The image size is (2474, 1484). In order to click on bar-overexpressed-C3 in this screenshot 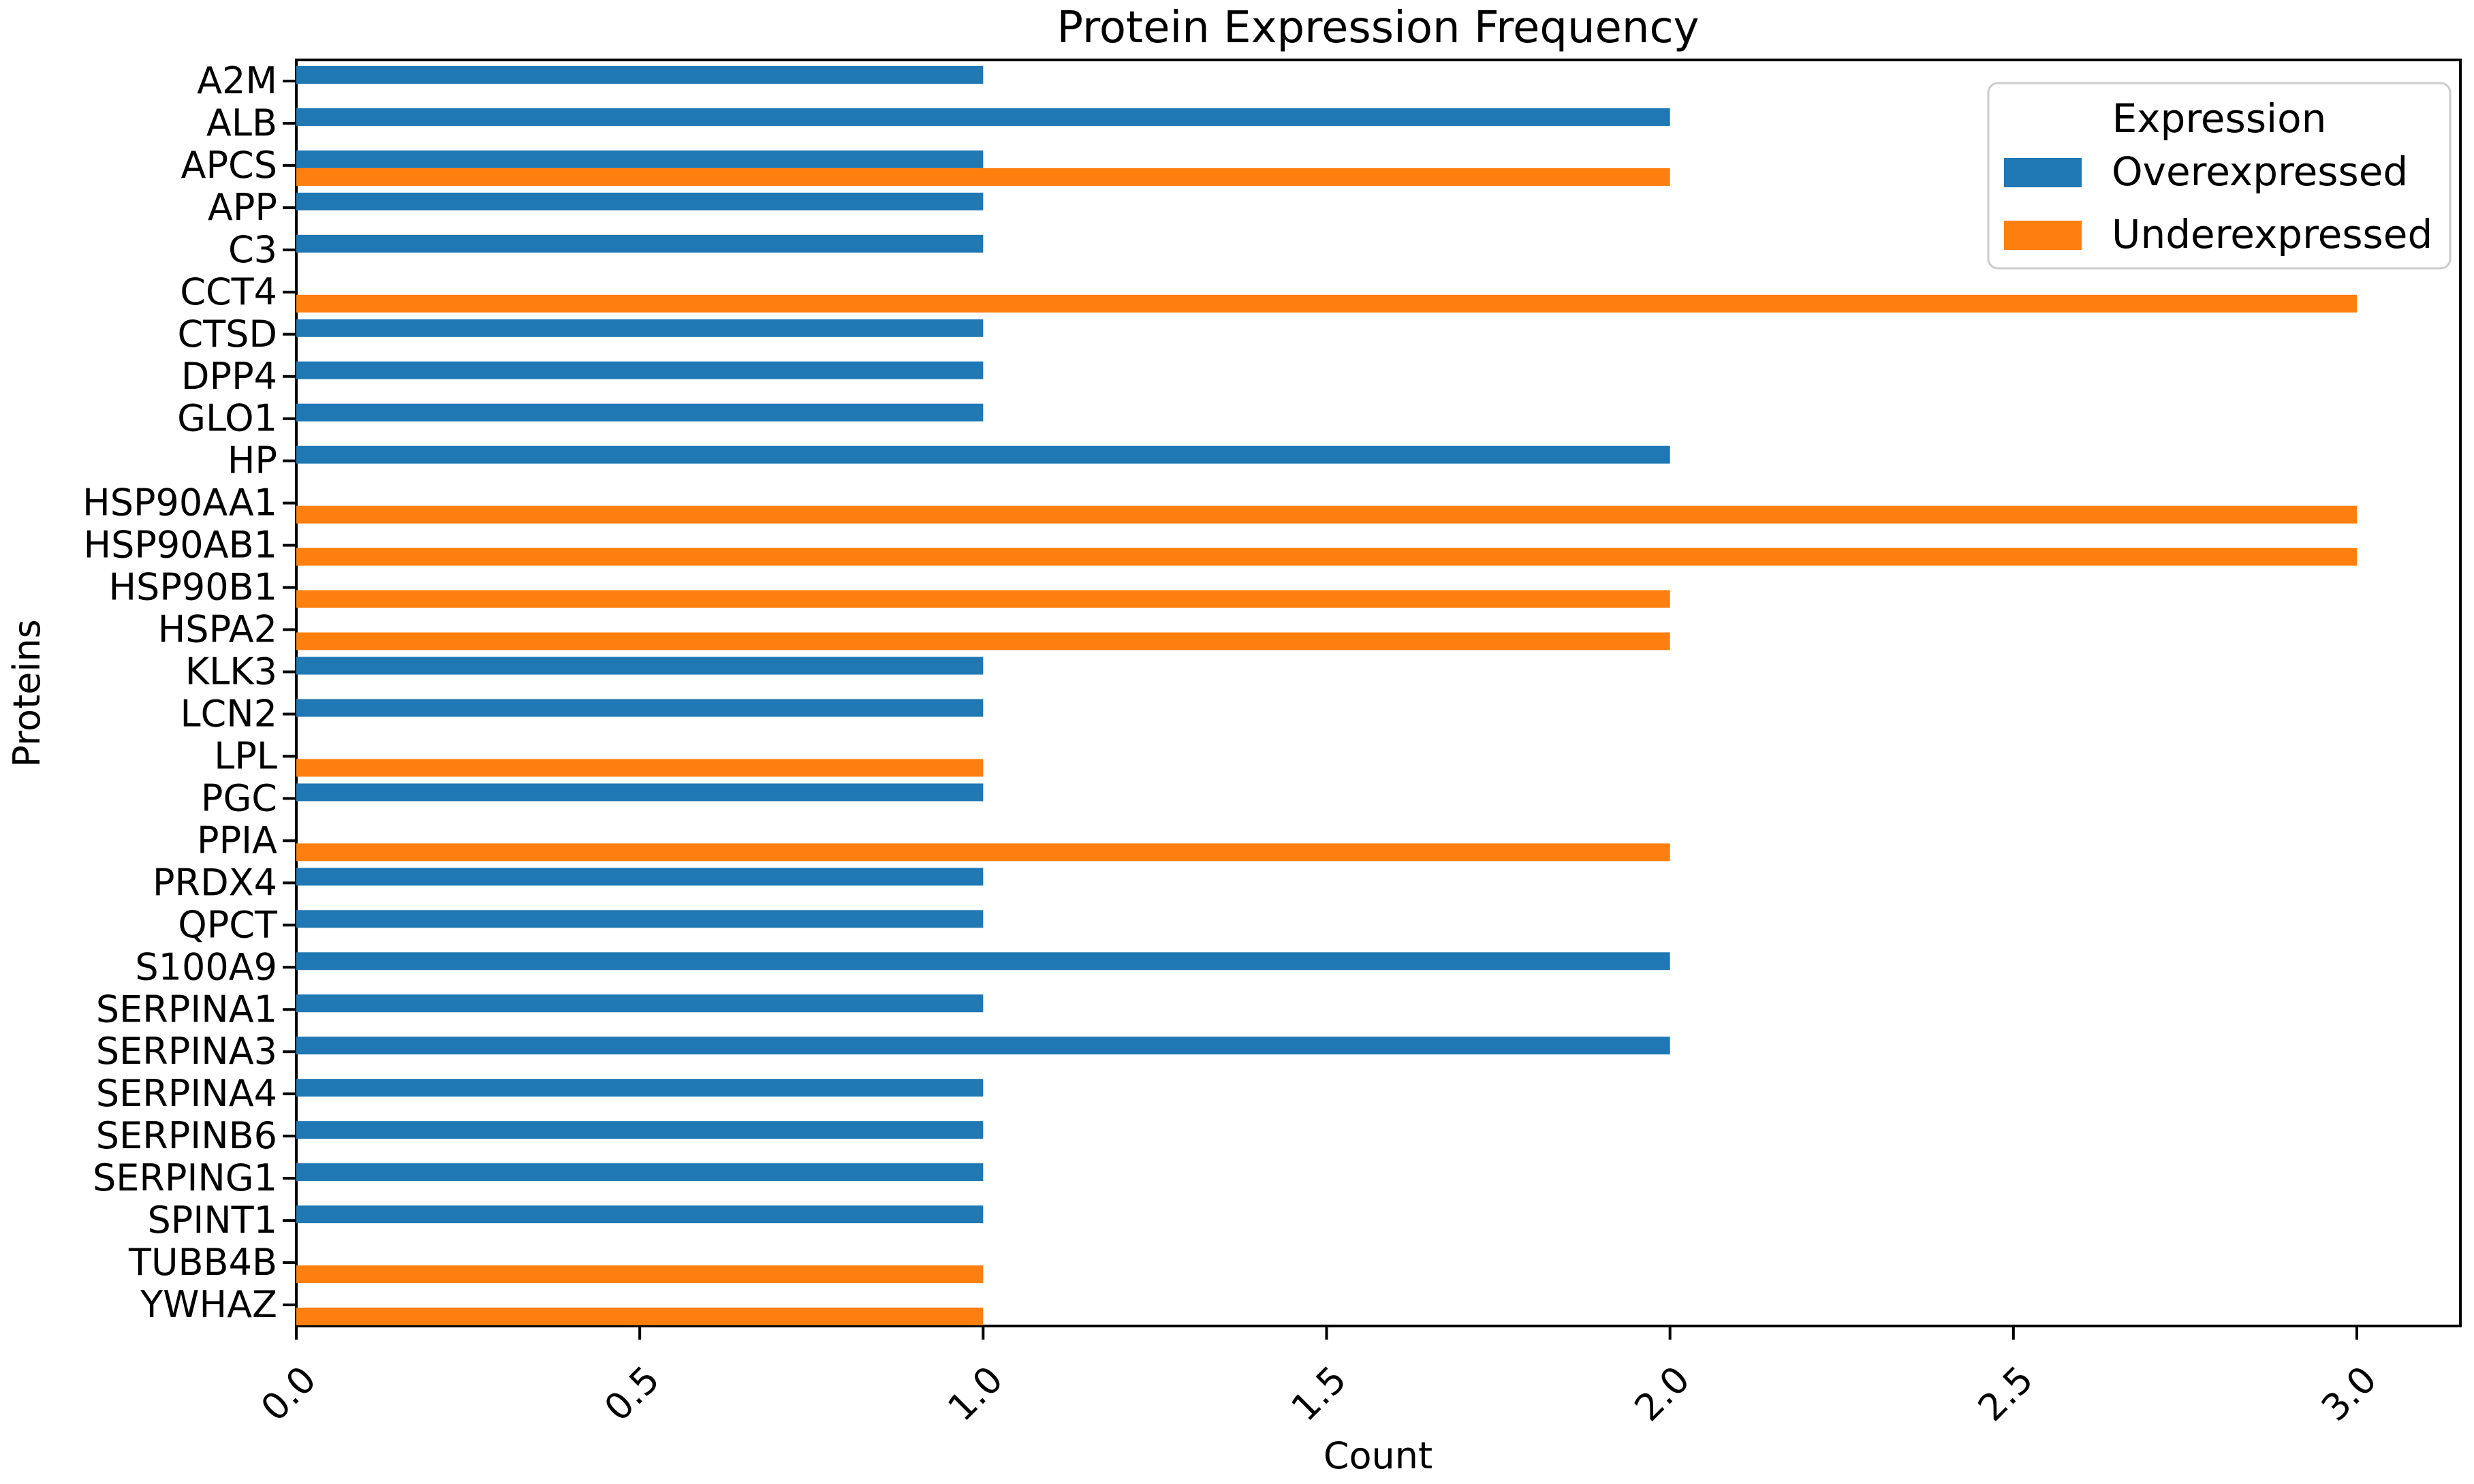, I will do `click(640, 243)`.